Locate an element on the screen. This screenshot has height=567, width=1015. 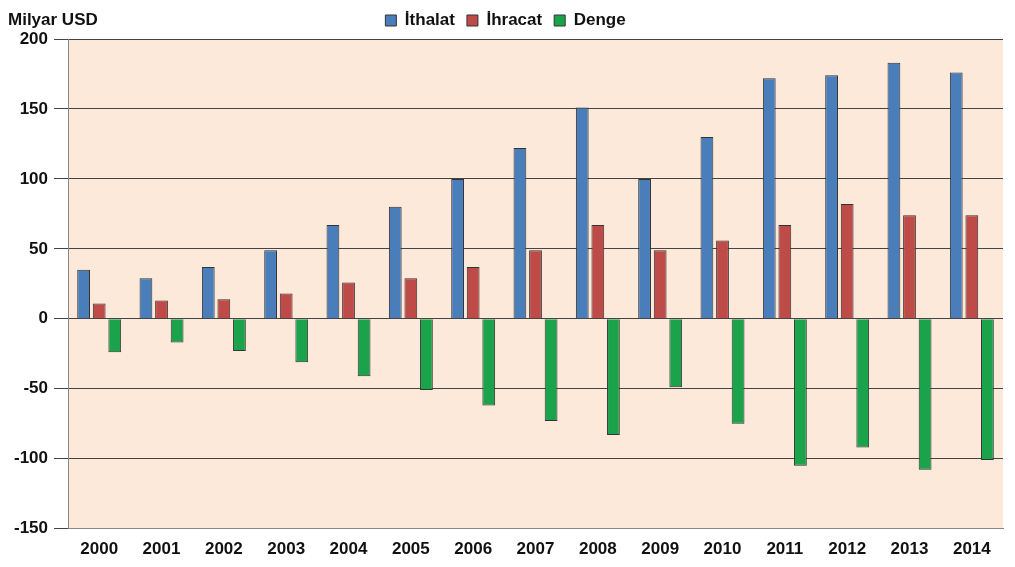
y-tick-label: 200 is located at coordinates (34, 38).